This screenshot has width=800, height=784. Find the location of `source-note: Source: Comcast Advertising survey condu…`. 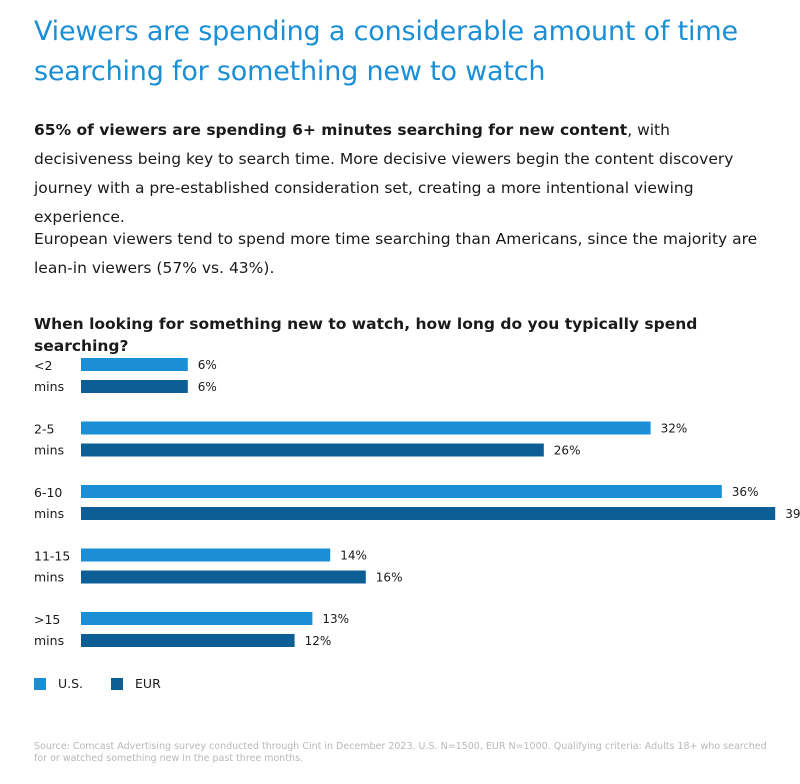

source-note: Source: Comcast Advertising survey condu… is located at coordinates (400, 752).